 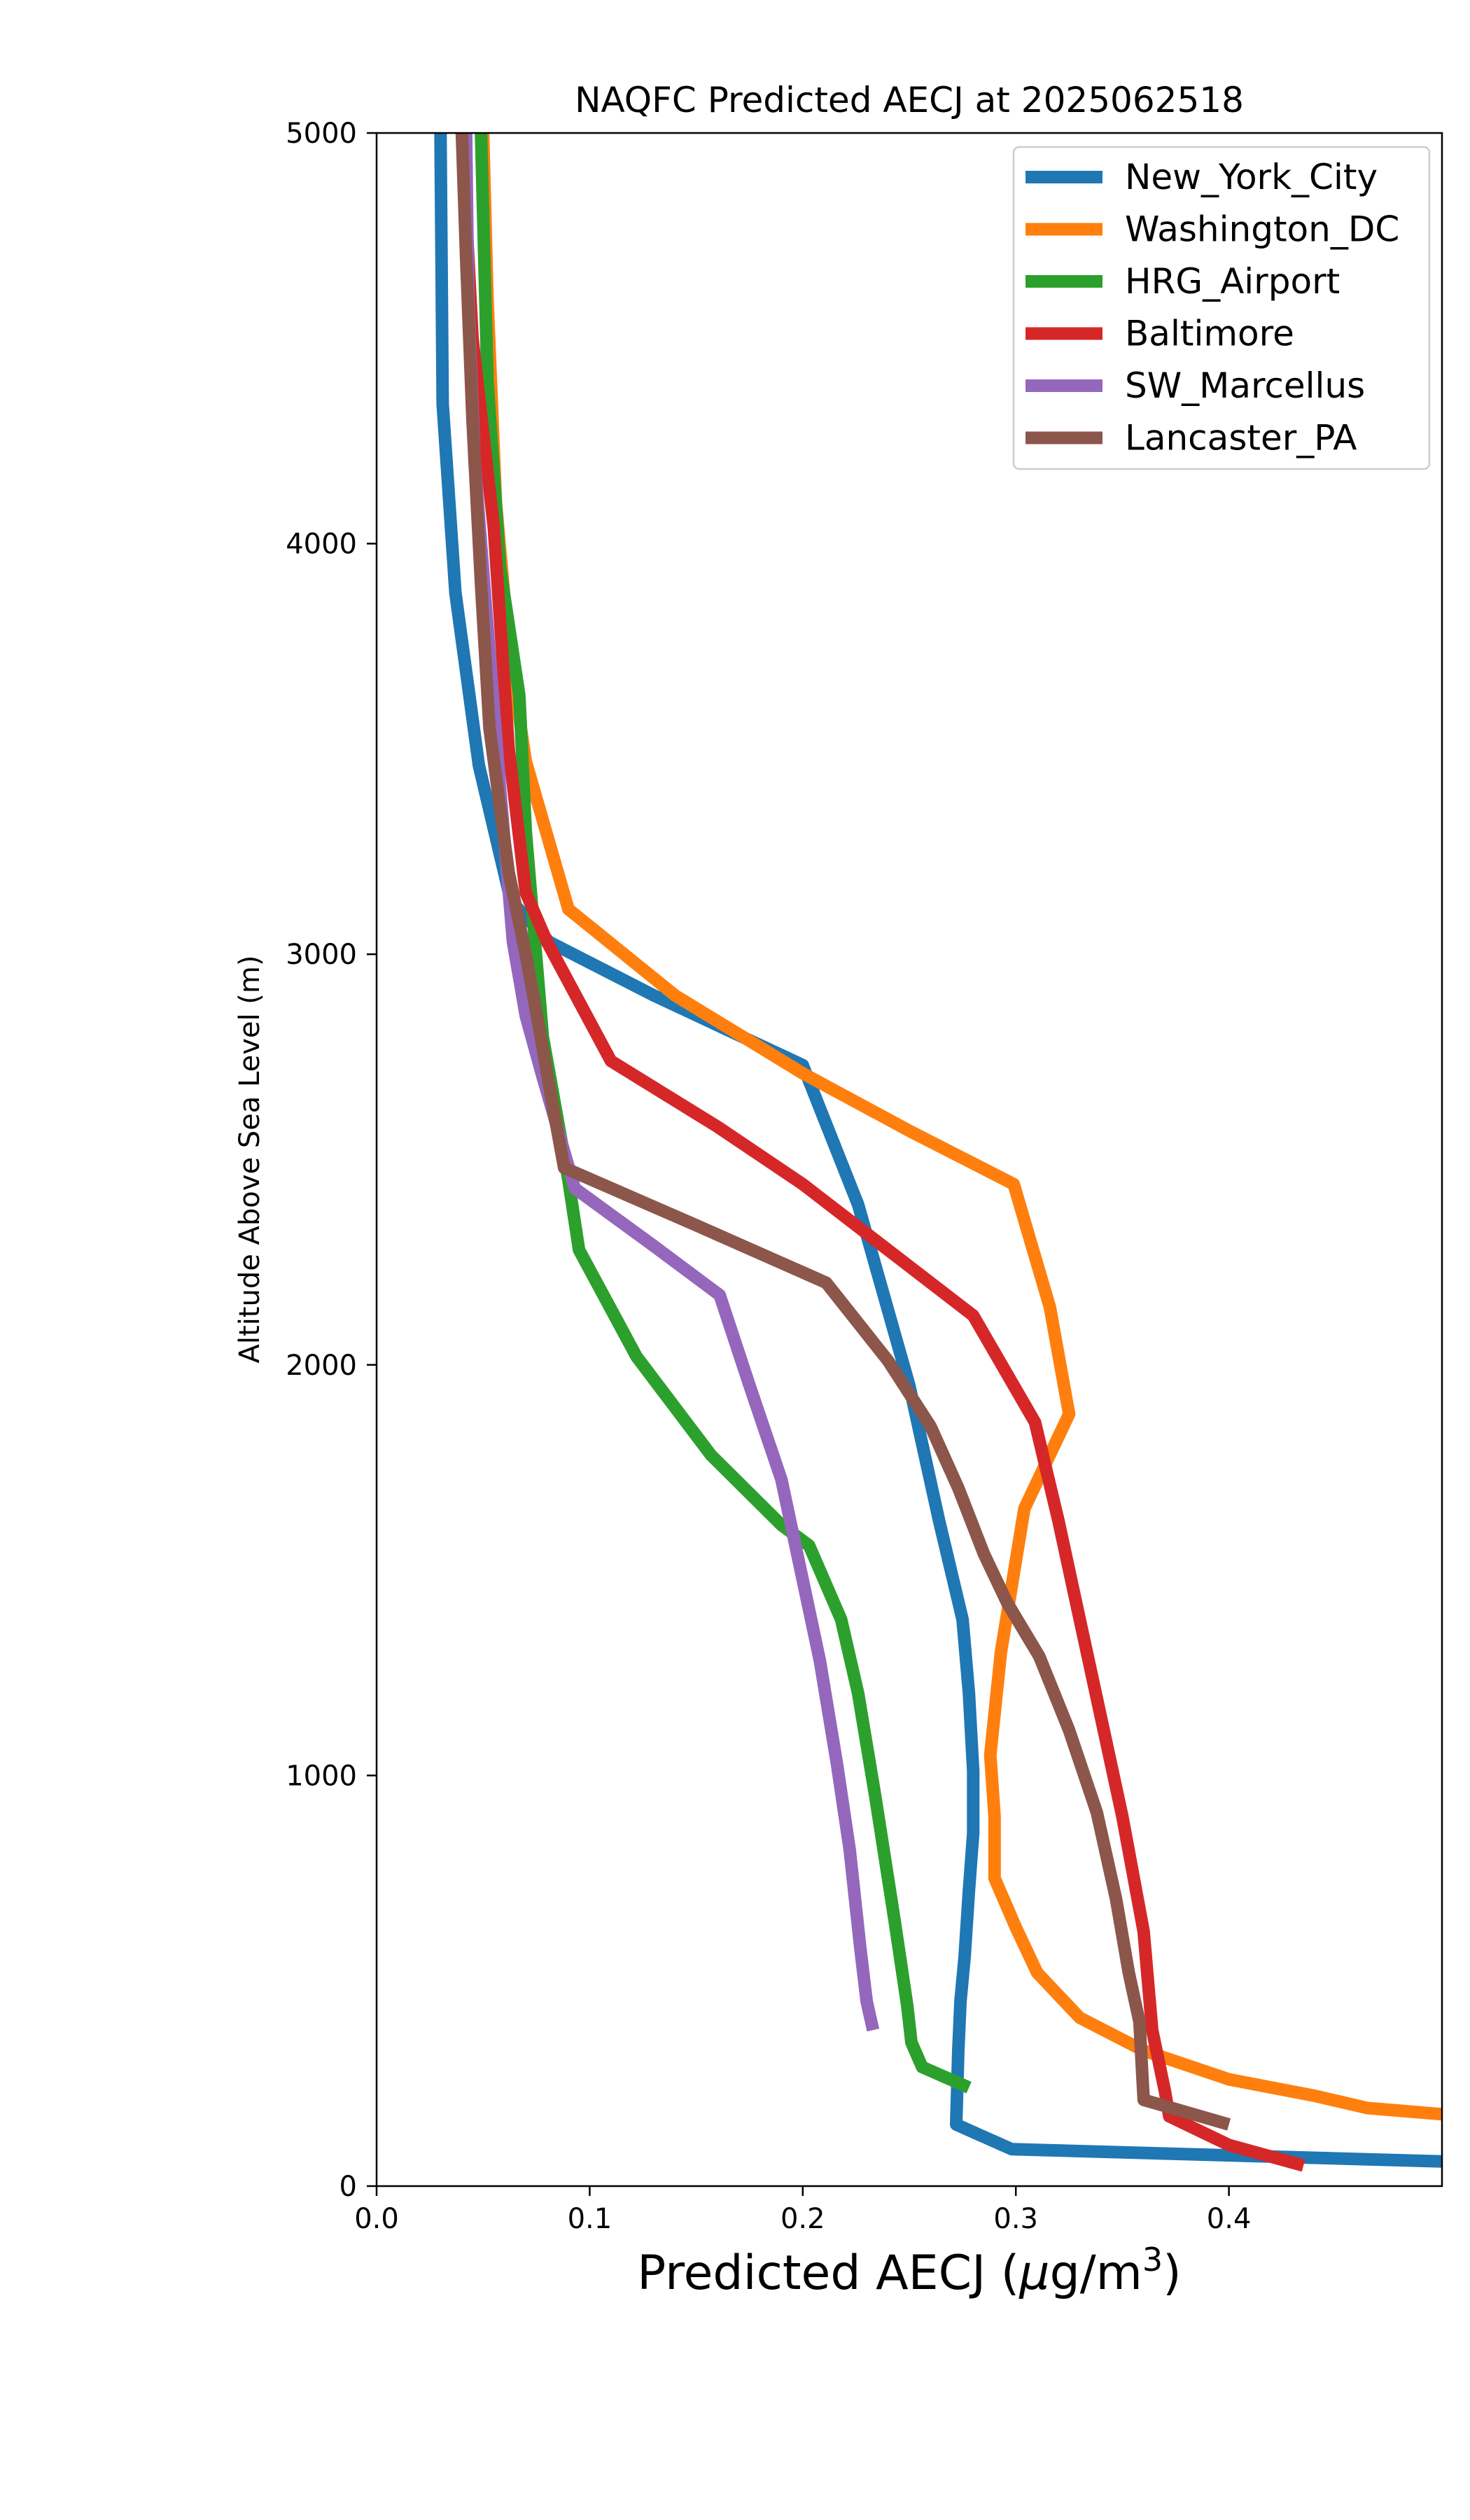 I want to click on legend-label-sw-marcellus: SW_Marcellus, so click(x=1245, y=385).